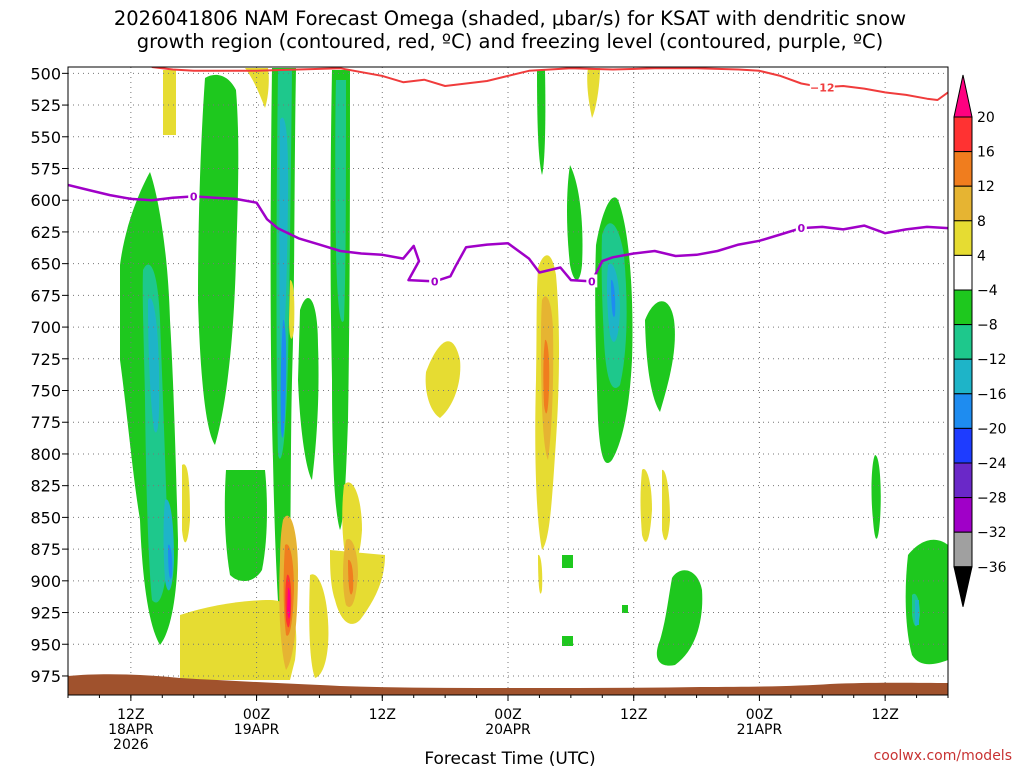 The image size is (1024, 768). Describe the element at coordinates (508, 684) in the screenshot. I see `ground-terrain` at that location.